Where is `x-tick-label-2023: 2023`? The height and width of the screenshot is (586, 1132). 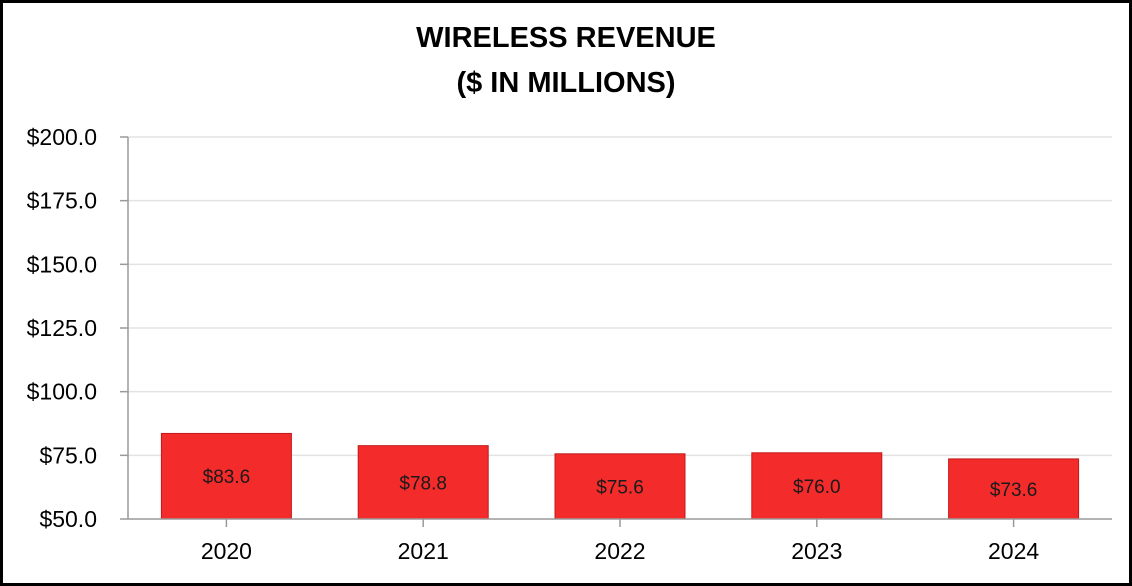 x-tick-label-2023: 2023 is located at coordinates (816, 551).